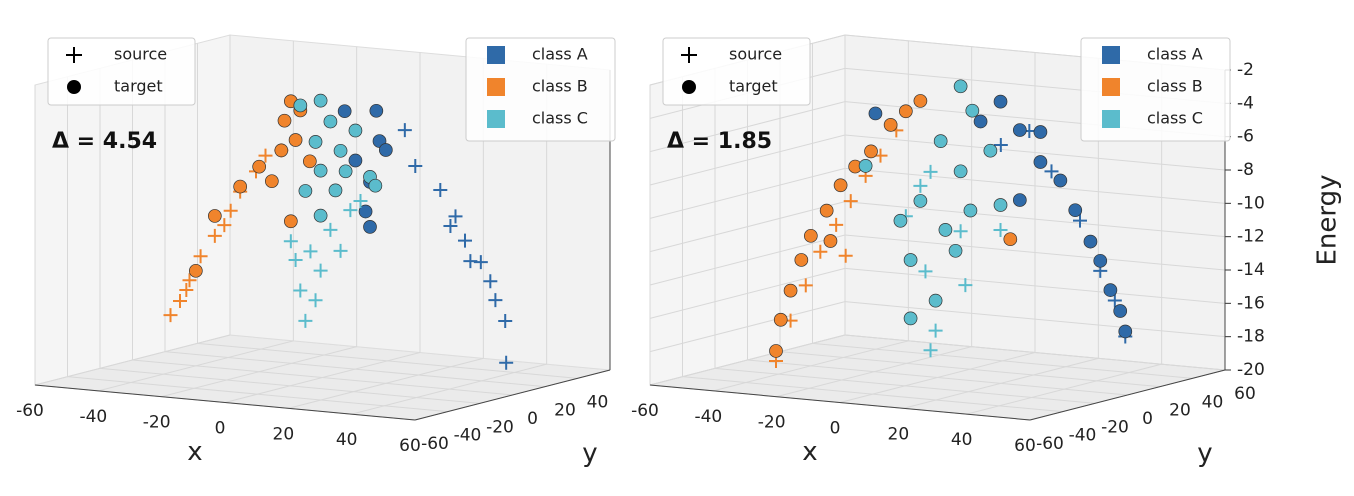 This screenshot has height=496, width=1354. I want to click on y-tick-label: 60, so click(1245, 394).